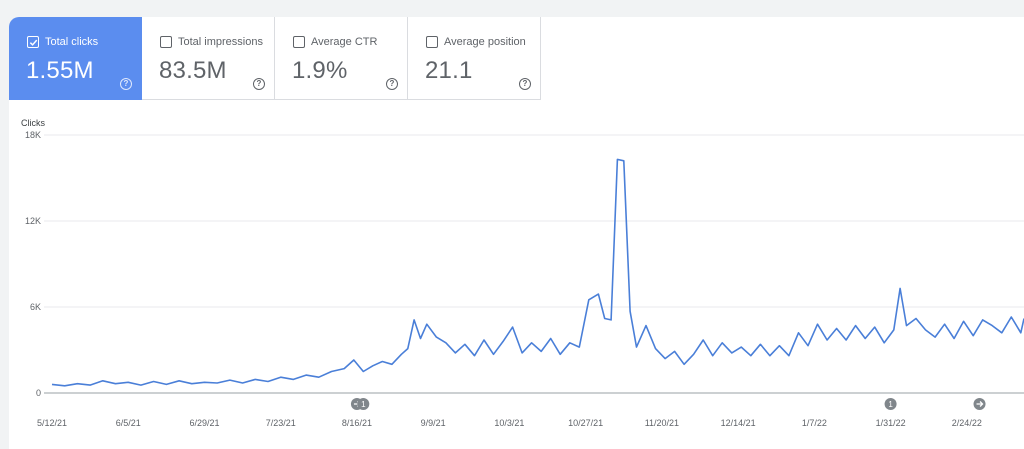 This screenshot has width=1024, height=449. Describe the element at coordinates (220, 42) in the screenshot. I see `metric-label: Total impressions` at that location.